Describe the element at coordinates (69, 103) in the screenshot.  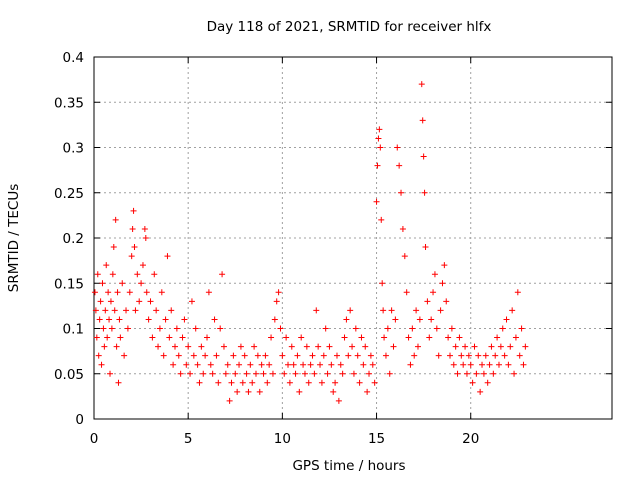
I see `y-tick-label: 0.35` at that location.